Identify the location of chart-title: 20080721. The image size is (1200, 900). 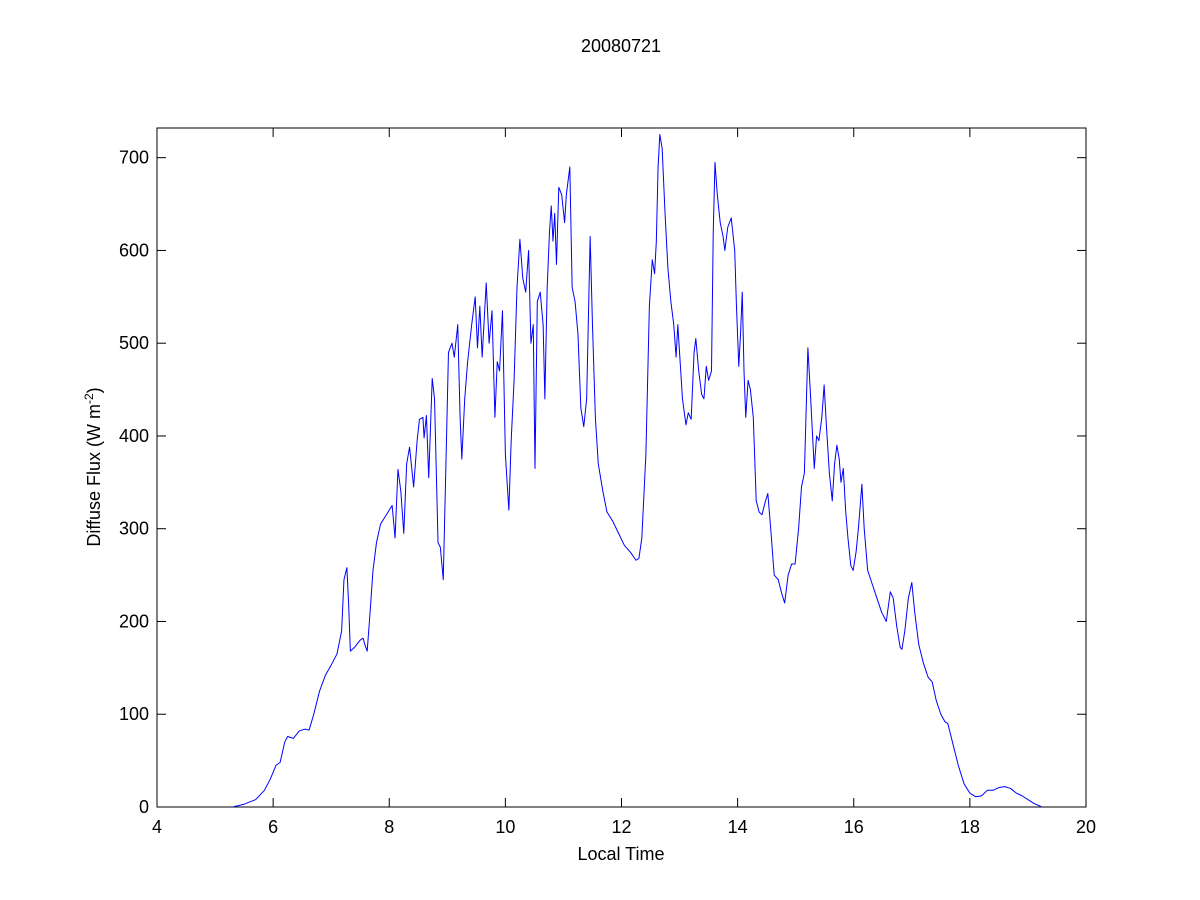
(621, 46).